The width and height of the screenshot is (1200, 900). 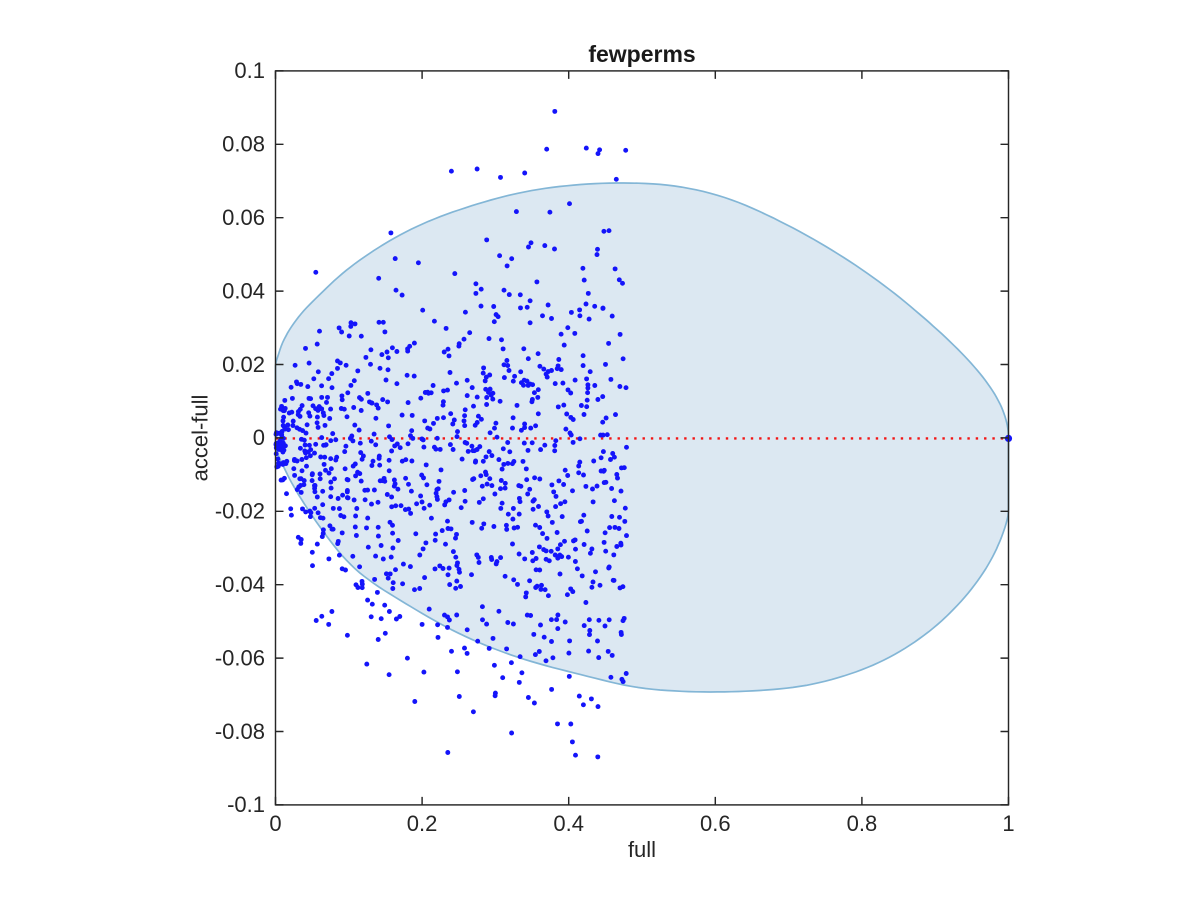 I want to click on svg-text: -0.1, so click(x=246, y=804).